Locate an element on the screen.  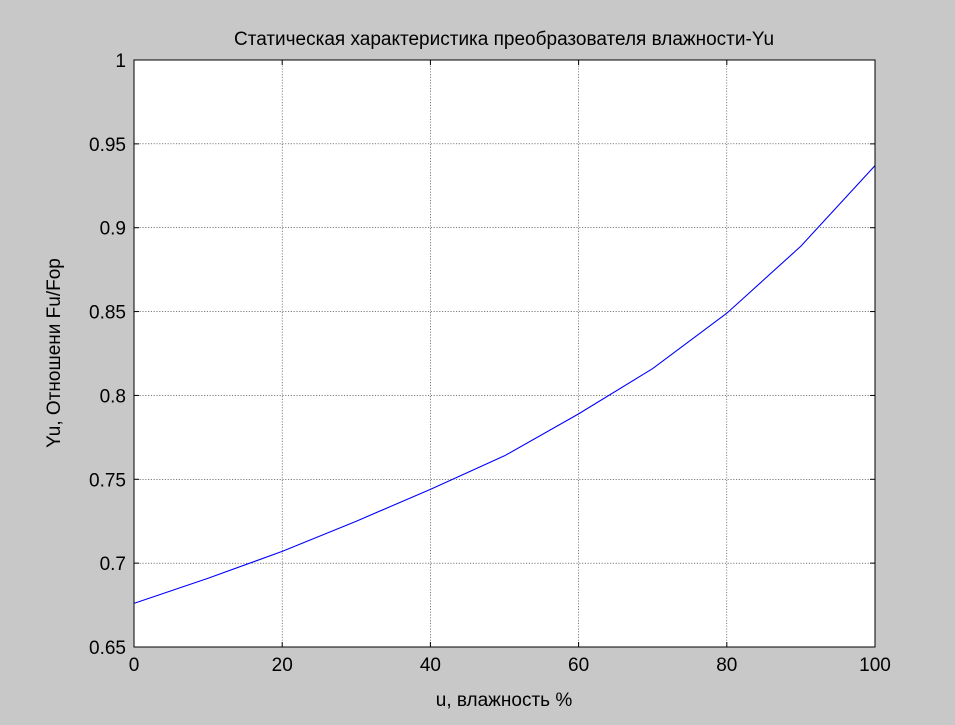
y-tick-label: 1 is located at coordinates (120, 61).